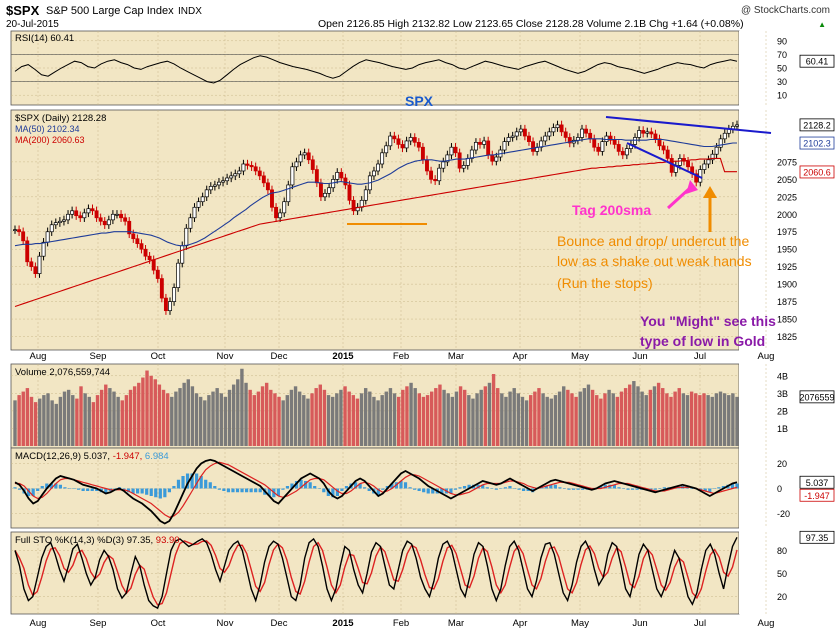  Describe the element at coordinates (787, 197) in the screenshot. I see `y-tick-label: 2025` at that location.